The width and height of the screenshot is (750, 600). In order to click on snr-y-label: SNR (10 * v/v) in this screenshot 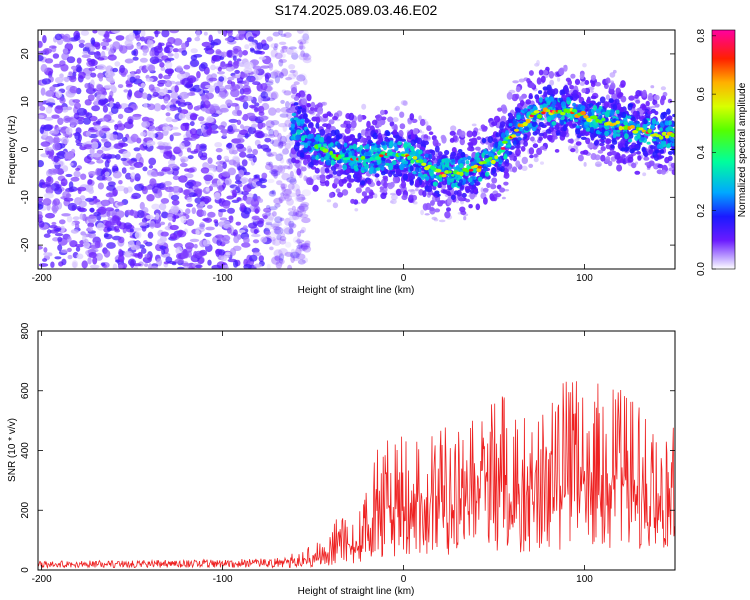, I will do `click(12, 450)`.